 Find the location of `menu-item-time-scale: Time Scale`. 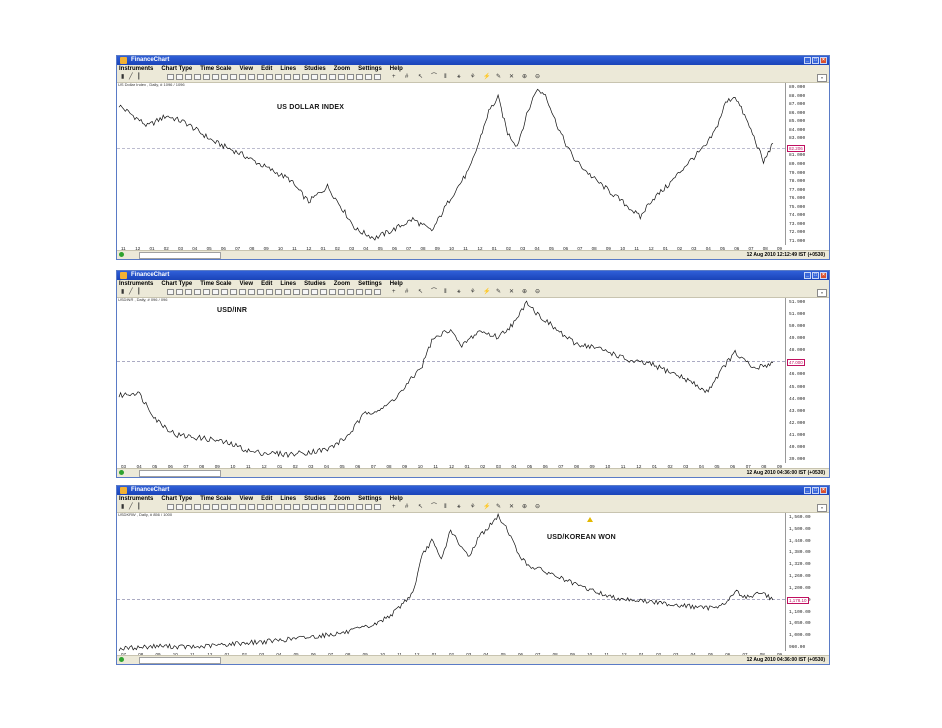

menu-item-time-scale: Time Scale is located at coordinates (216, 499).